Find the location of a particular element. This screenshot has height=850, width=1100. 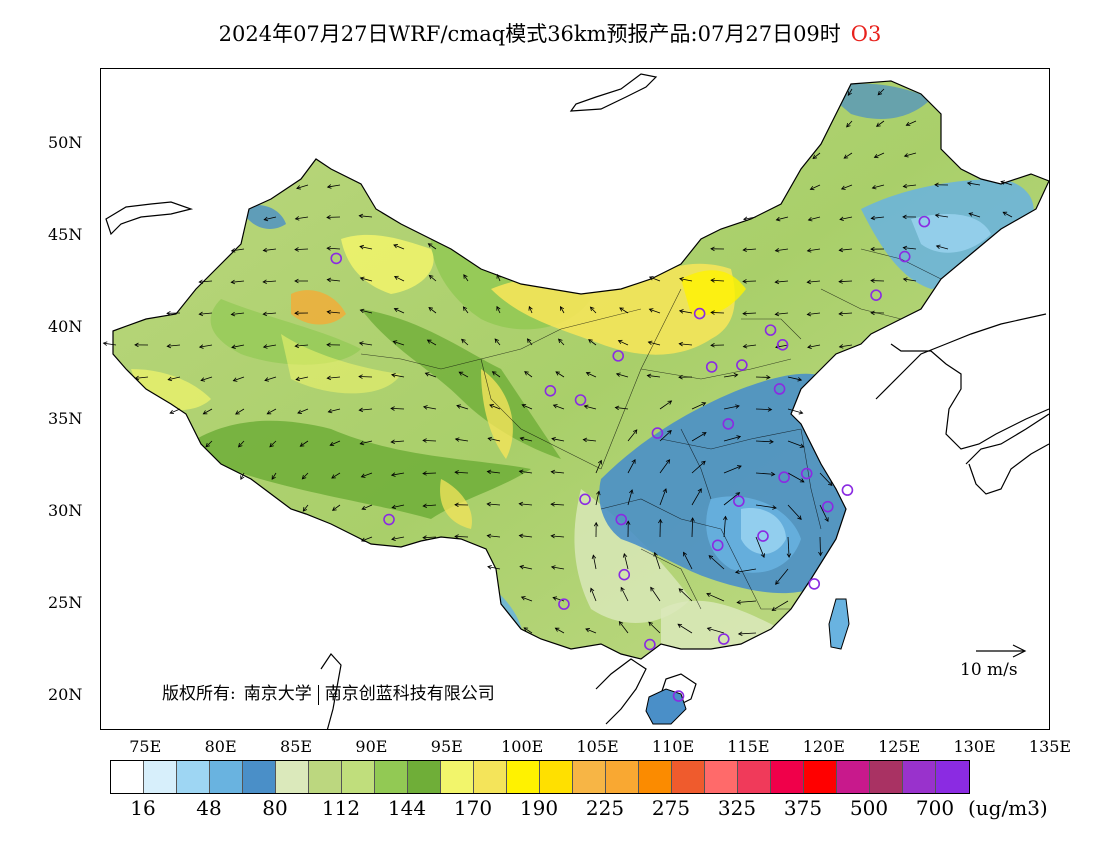

title-variable: O3 is located at coordinates (866, 34).